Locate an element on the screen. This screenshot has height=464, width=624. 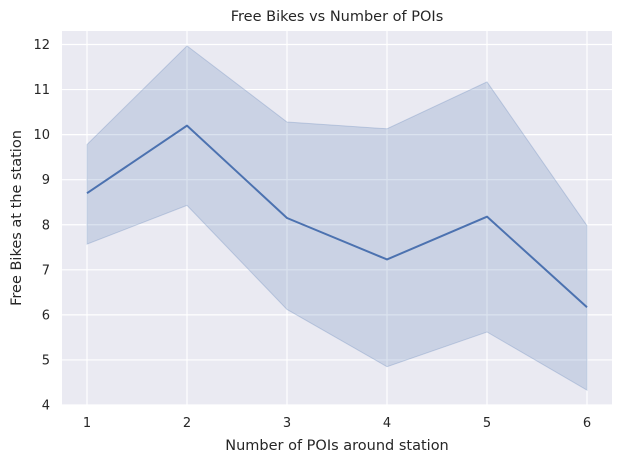
x-tick-label: 3 is located at coordinates (287, 423).